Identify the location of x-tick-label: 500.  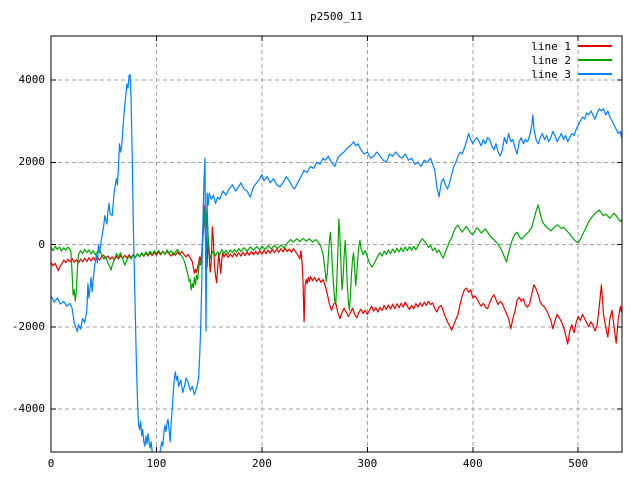
(578, 463).